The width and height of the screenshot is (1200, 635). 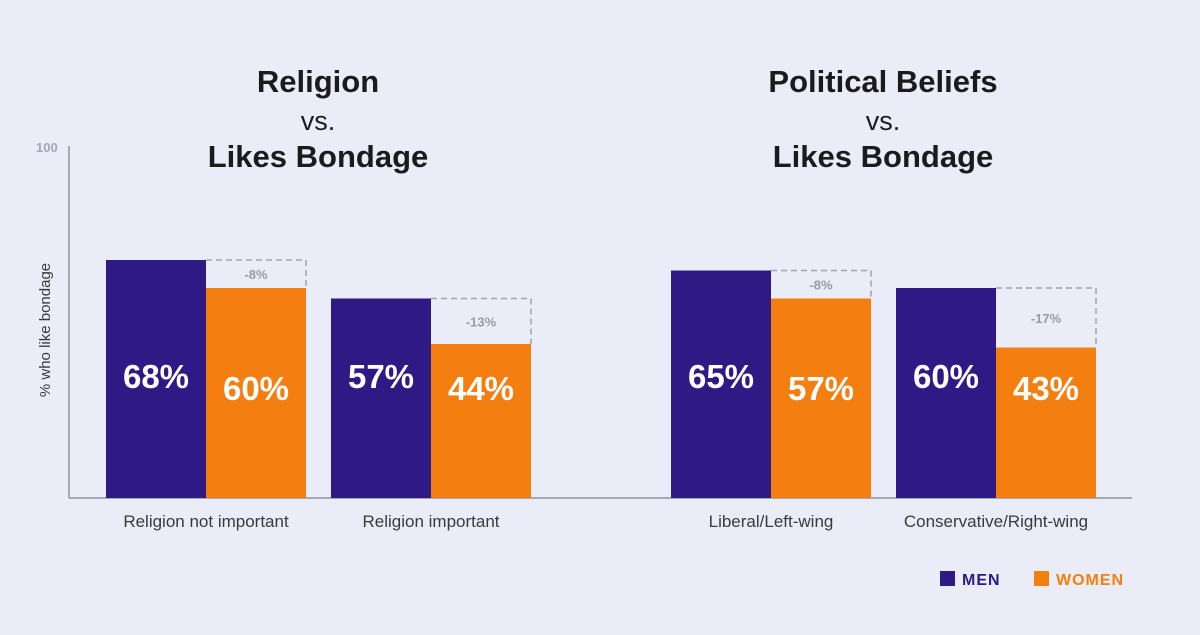 What do you see at coordinates (156, 376) in the screenshot?
I see `bar-men-value-label: 68%` at bounding box center [156, 376].